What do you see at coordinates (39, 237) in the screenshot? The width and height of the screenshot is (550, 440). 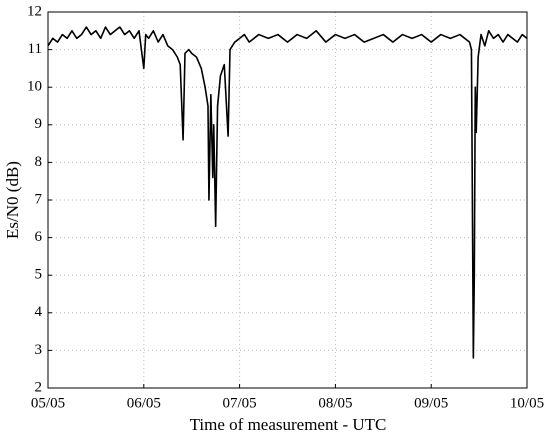 I see `y-tick-label: 6` at bounding box center [39, 237].